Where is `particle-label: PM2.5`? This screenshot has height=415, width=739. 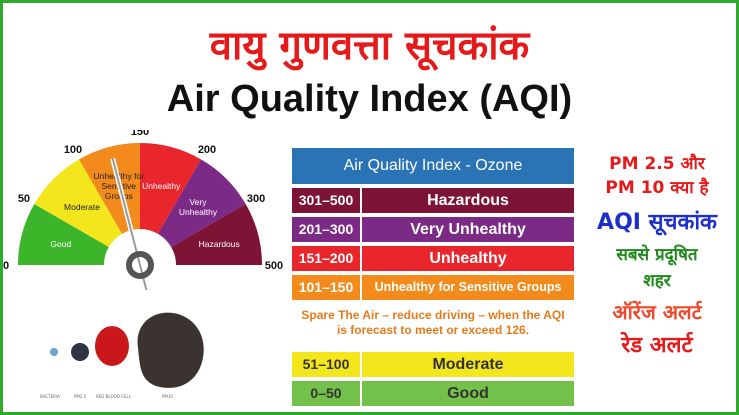
particle-label: PM2.5 is located at coordinates (80, 396).